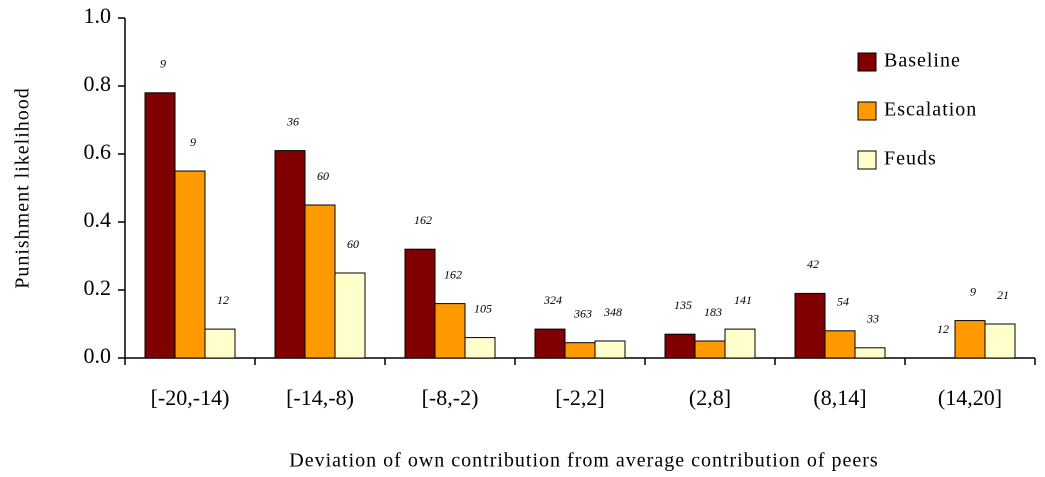 Image resolution: width=1045 pixels, height=477 pixels. I want to click on n-label: 42, so click(813, 264).